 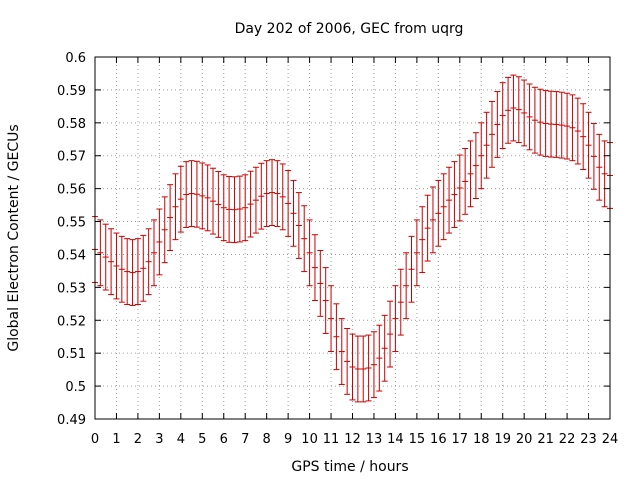 I want to click on y-tick-label: 0.5, so click(x=75, y=387).